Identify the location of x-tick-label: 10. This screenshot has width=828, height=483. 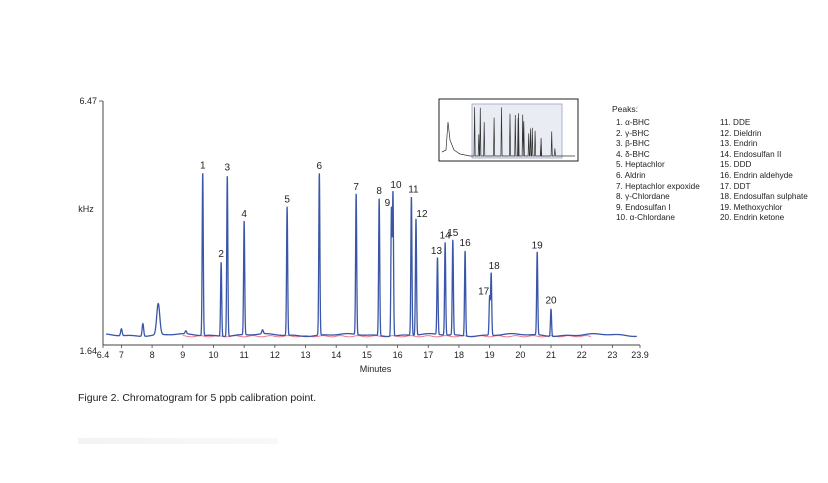
(213, 355).